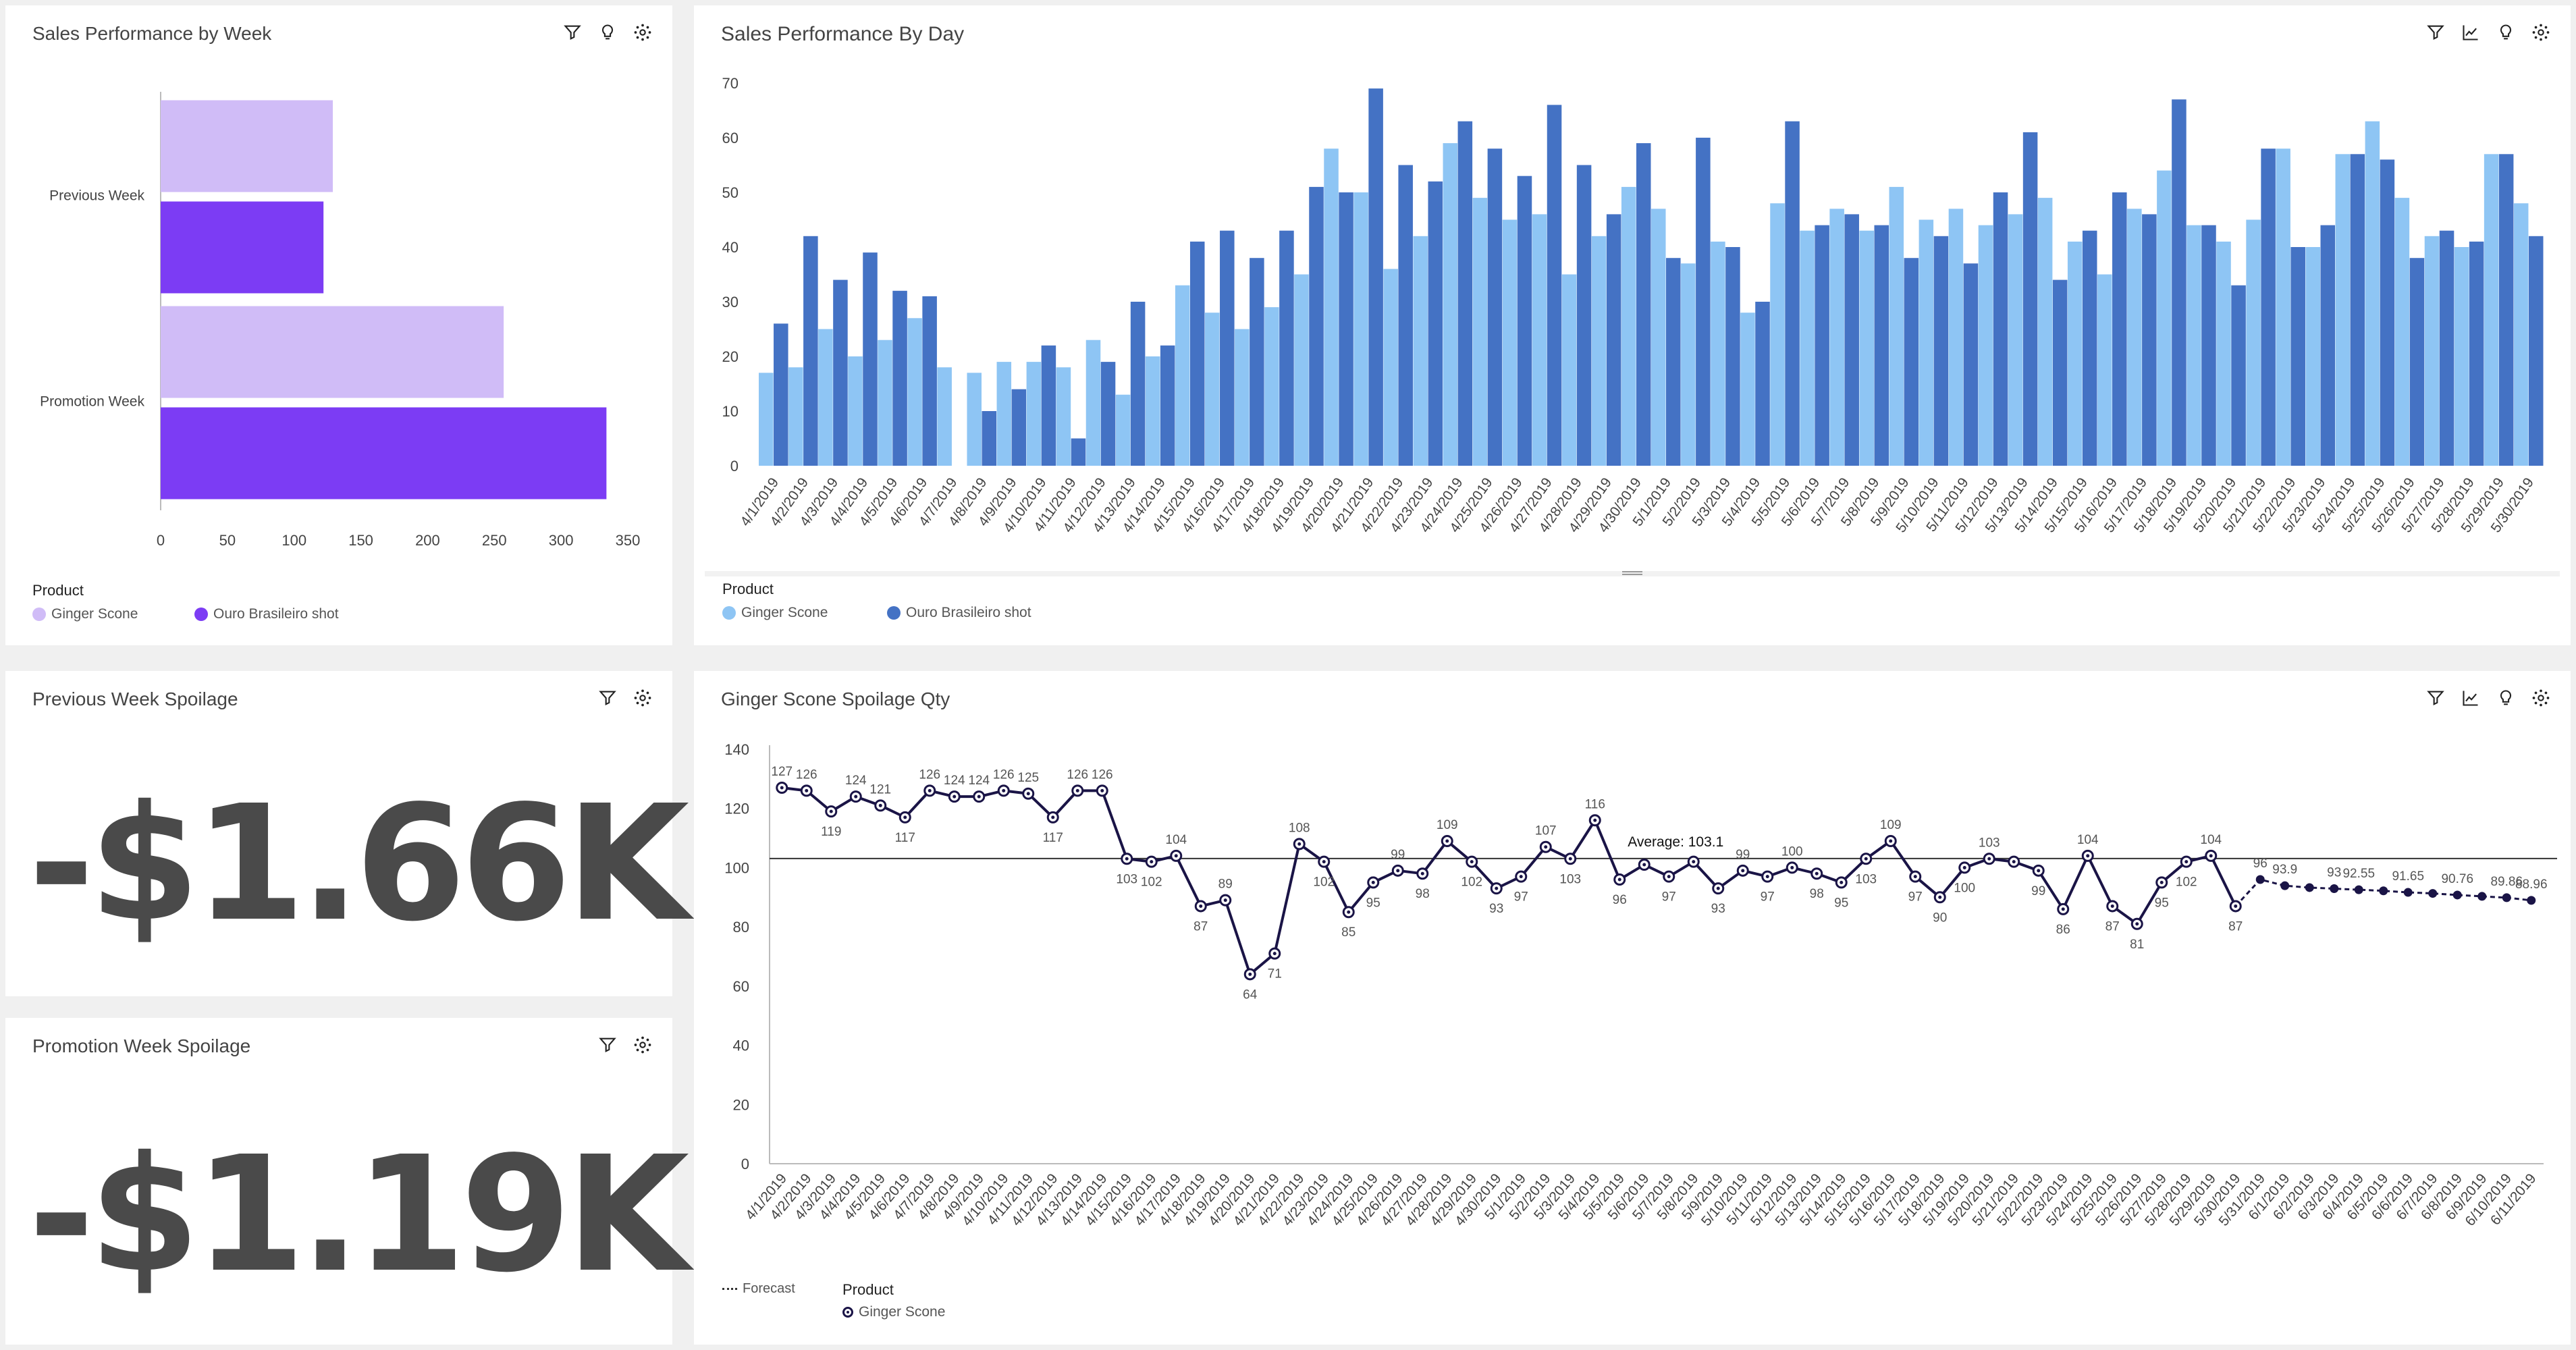 The image size is (2576, 1350). I want to click on kpi-value: -$1.66K, so click(359, 863).